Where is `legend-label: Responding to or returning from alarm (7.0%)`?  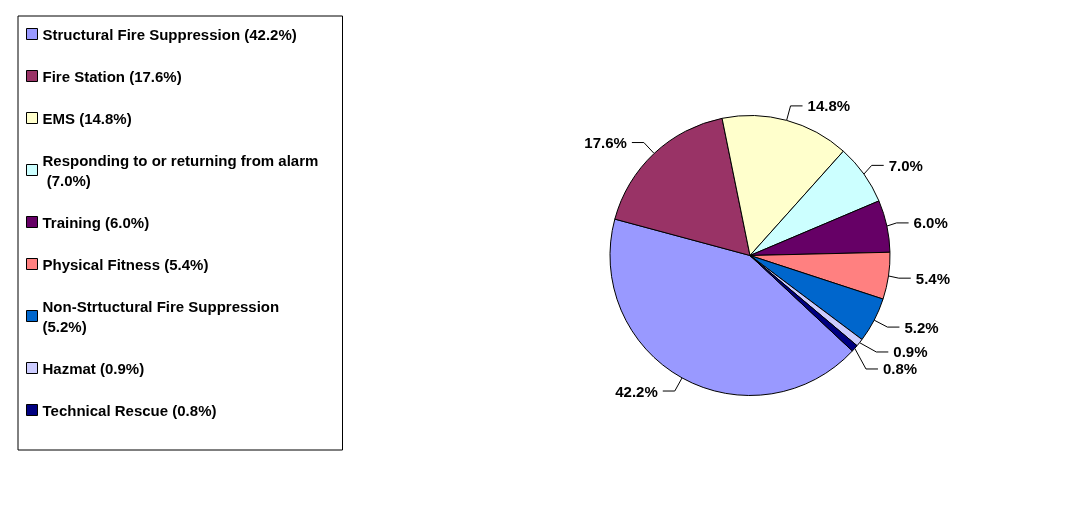
legend-label: Responding to or returning from alarm (7.0%) is located at coordinates (180, 170).